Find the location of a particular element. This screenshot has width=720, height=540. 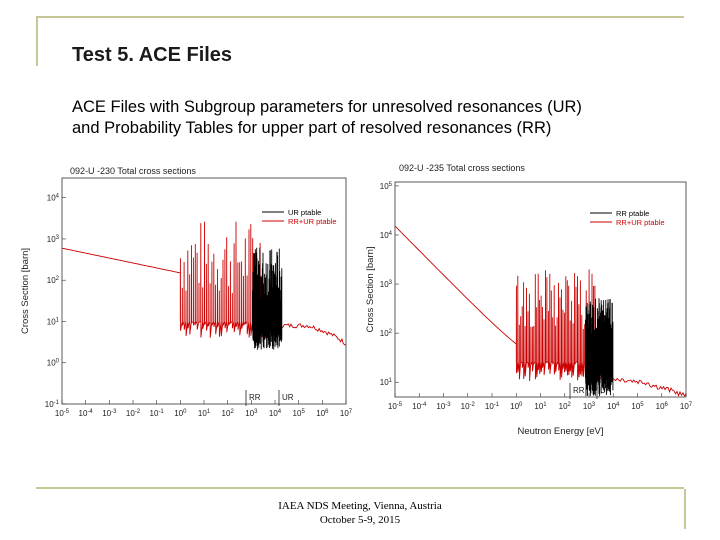

left-x-tick-label: 102 is located at coordinates (228, 413).